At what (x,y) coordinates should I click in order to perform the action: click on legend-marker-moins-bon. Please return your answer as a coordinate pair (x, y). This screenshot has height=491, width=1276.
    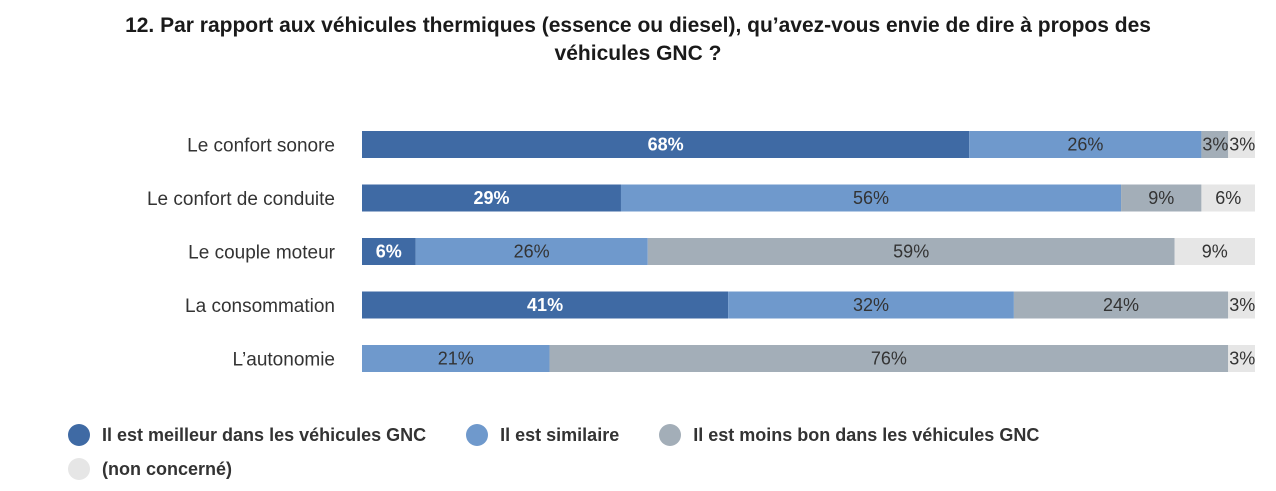
    Looking at the image, I should click on (670, 435).